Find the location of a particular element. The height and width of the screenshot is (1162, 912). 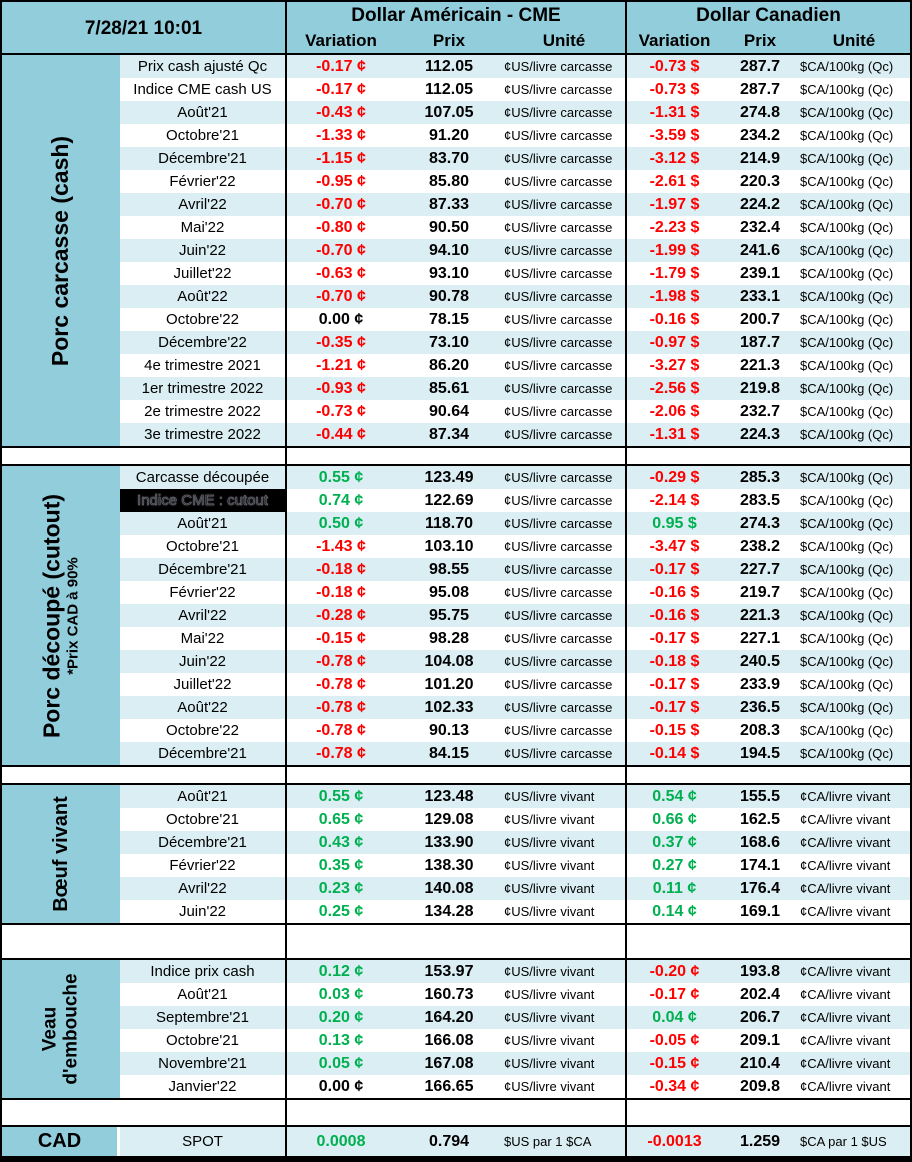

row-label: 2e trimestre 2022 is located at coordinates (202, 411).